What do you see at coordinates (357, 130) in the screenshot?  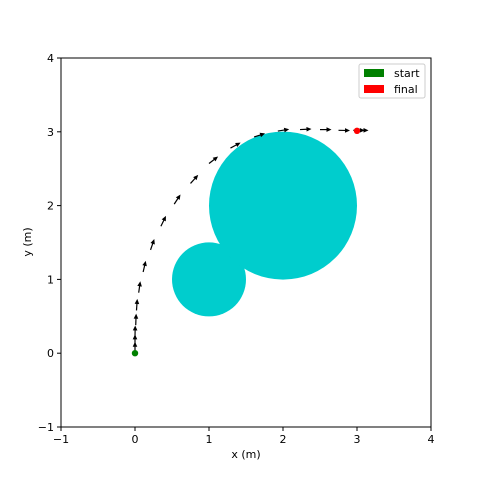 I see `final-marker` at bounding box center [357, 130].